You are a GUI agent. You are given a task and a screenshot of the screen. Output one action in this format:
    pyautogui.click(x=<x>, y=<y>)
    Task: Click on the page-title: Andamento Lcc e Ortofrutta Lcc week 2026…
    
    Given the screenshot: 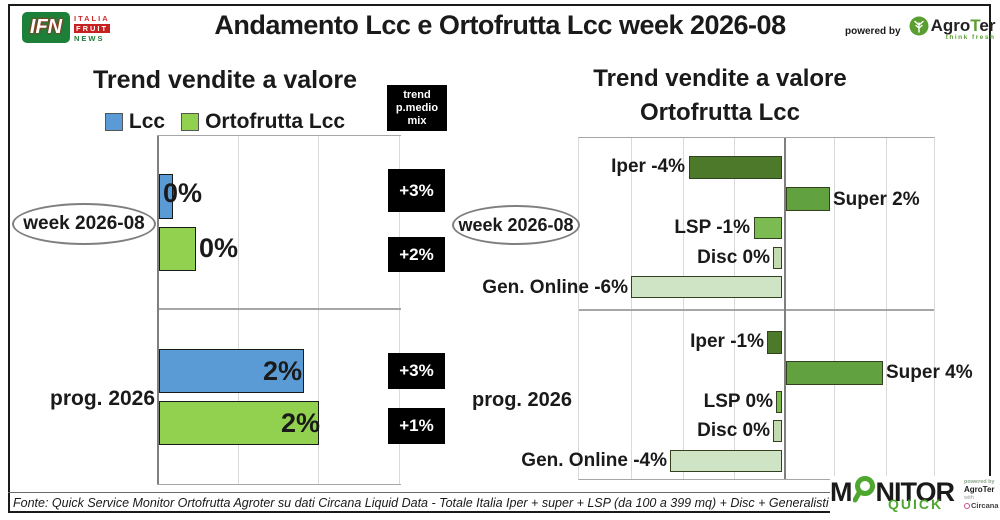 What is the action you would take?
    pyautogui.click(x=500, y=25)
    